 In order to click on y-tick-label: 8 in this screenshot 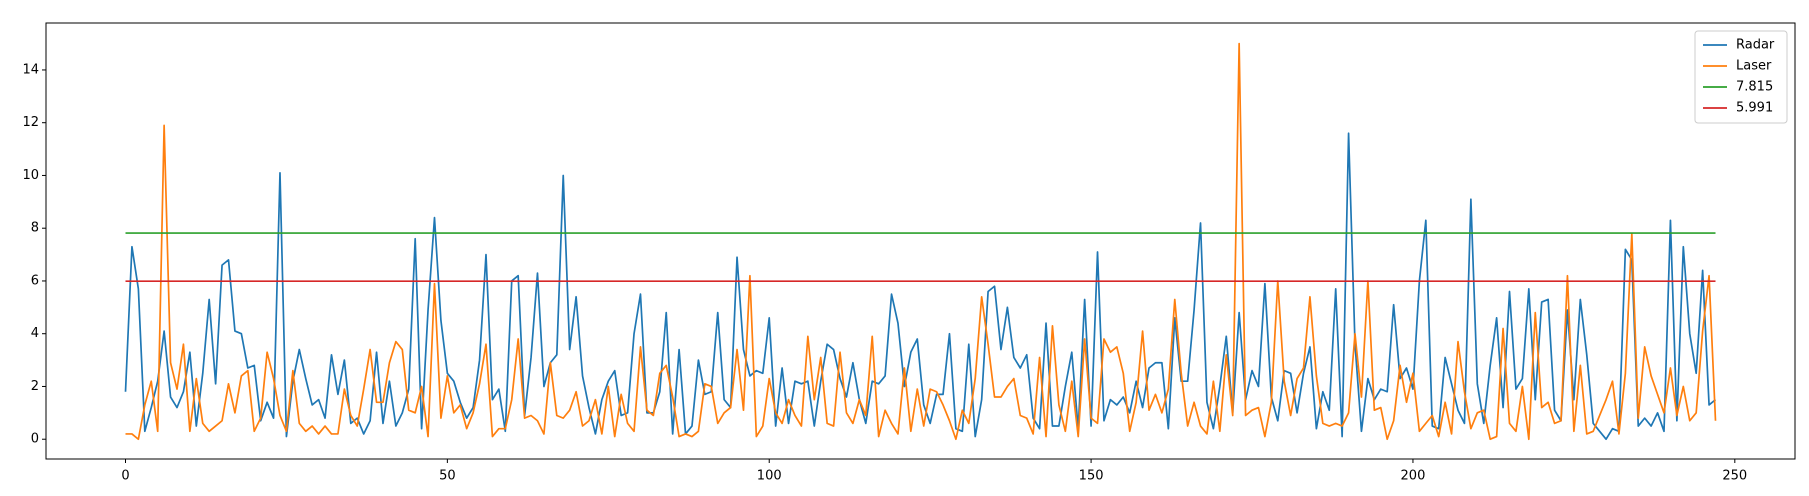, I will do `click(35, 228)`.